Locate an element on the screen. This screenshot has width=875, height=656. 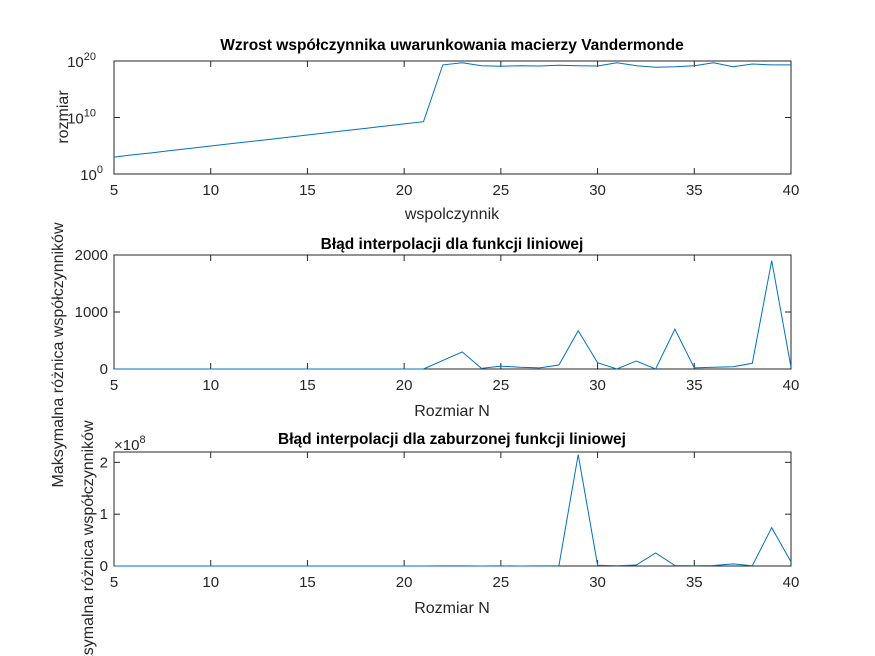
axes-2-xlabel: Rozmiar N is located at coordinates (452, 411).